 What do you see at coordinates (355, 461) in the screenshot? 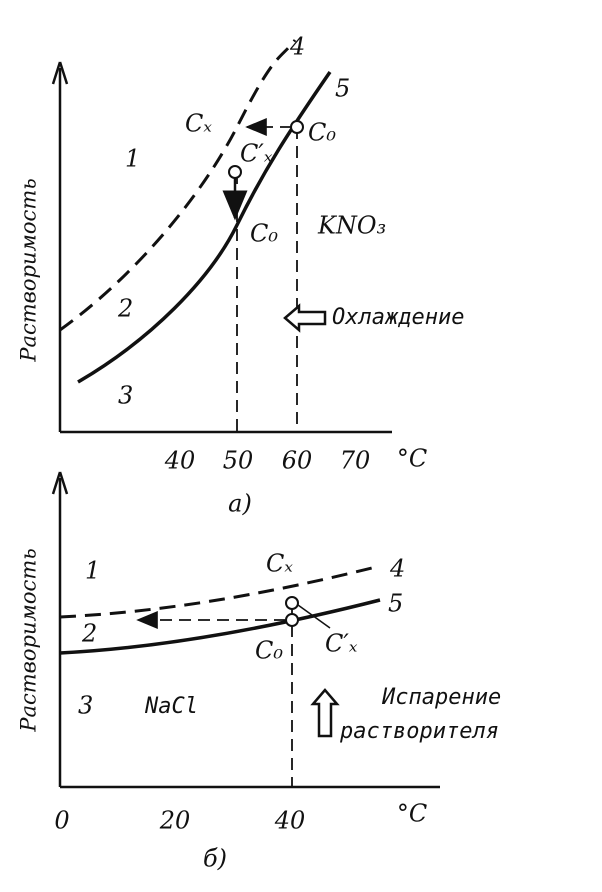
I see `x-tick: 70` at bounding box center [355, 461].